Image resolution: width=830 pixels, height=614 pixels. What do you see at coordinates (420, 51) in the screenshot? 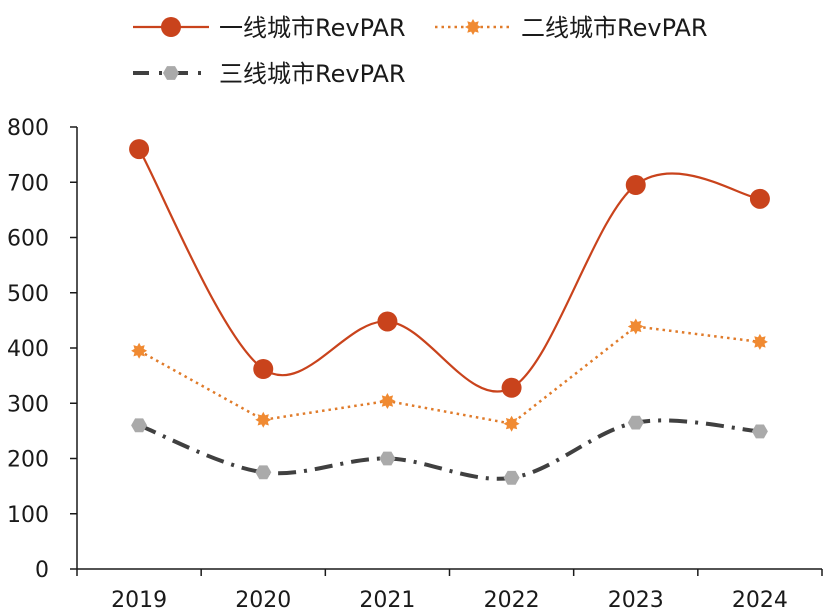
I see `legend: 一线城市RevPAR 二线城市RevPAR 三线城市RevPAR` at bounding box center [420, 51].